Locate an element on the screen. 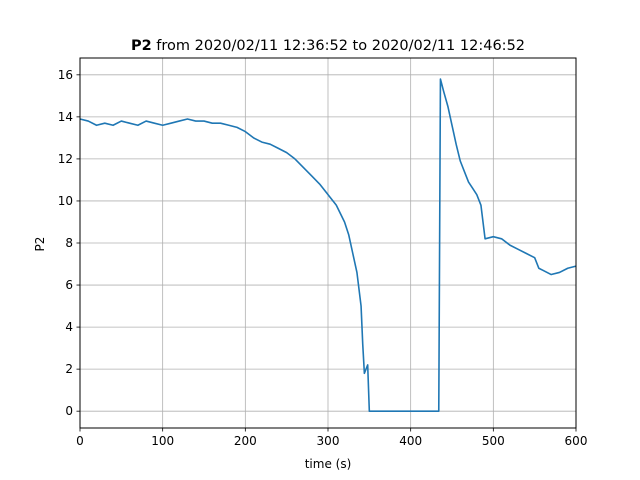 Image resolution: width=640 pixels, height=480 pixels. y-tick-label: 12 is located at coordinates (65, 159).